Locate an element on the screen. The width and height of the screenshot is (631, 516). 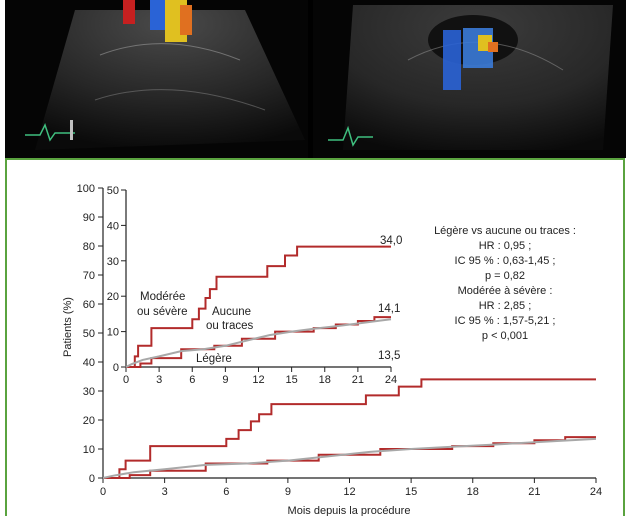
x-axis-label: Mois depuis la procédure is located at coordinates (349, 510).